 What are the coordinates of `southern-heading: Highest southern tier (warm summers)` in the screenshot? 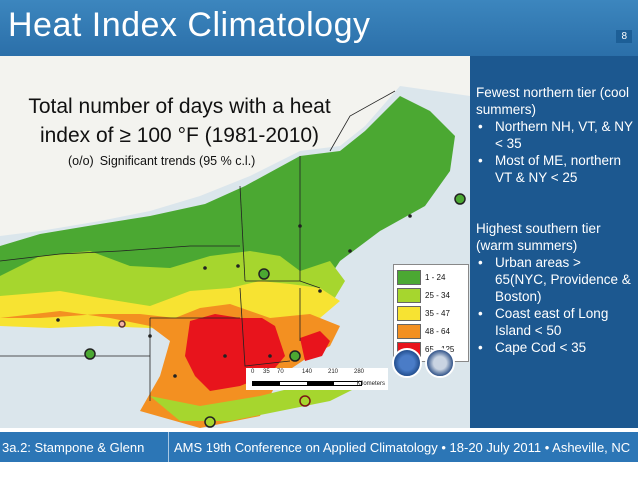 It's located at (538, 237).